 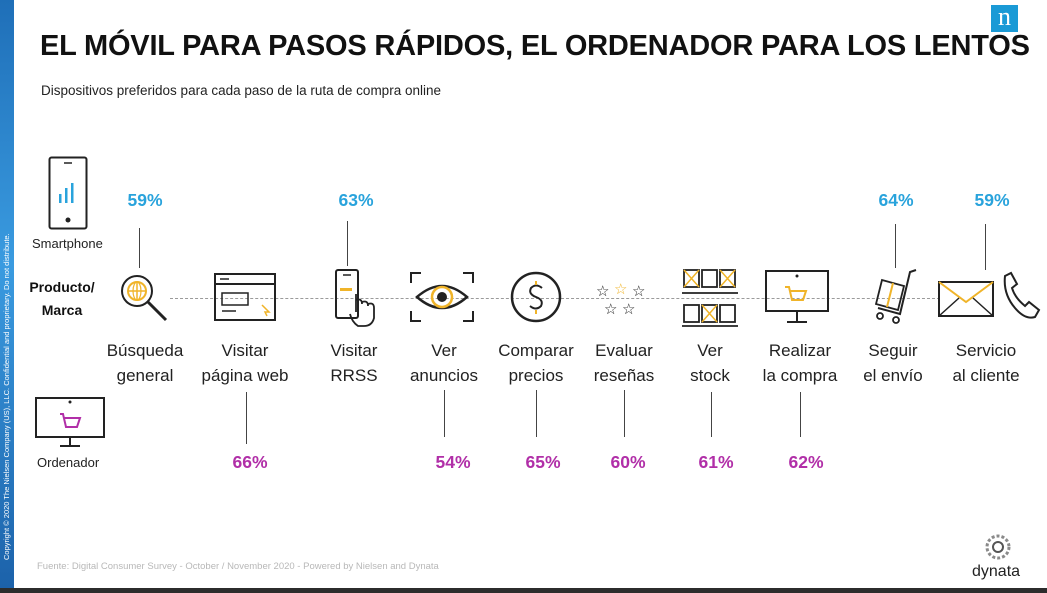 What do you see at coordinates (354, 363) in the screenshot?
I see `step-visitar-rrss: Visitar RRSS` at bounding box center [354, 363].